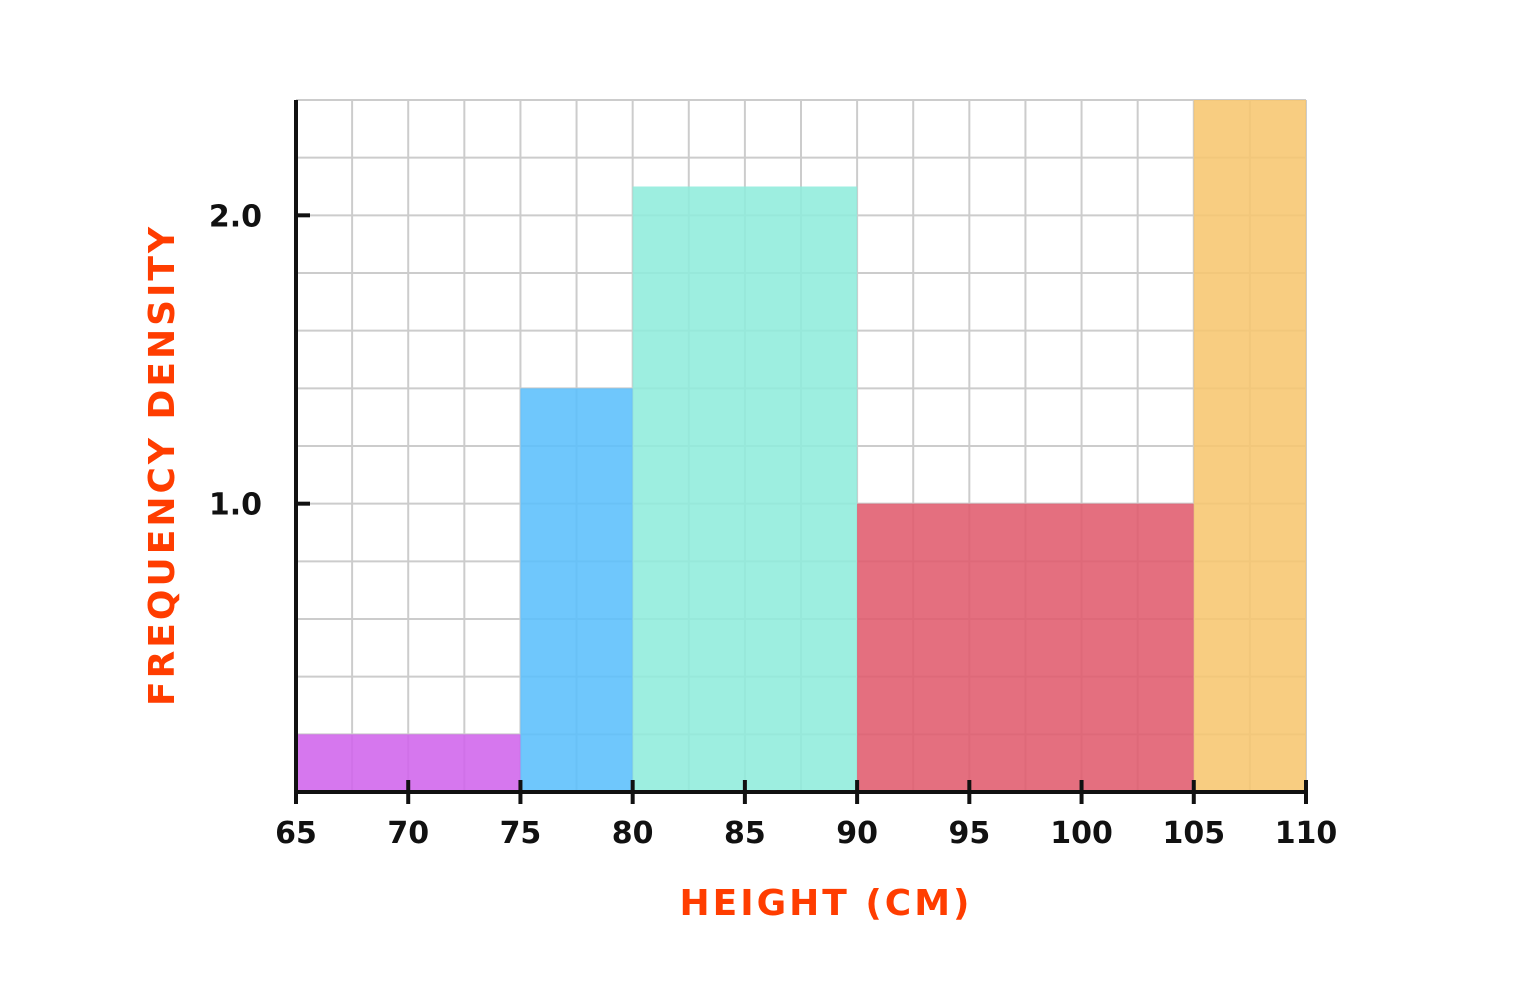 The image size is (1518, 1000). What do you see at coordinates (969, 833) in the screenshot?
I see `x-tick-label-95: 95` at bounding box center [969, 833].